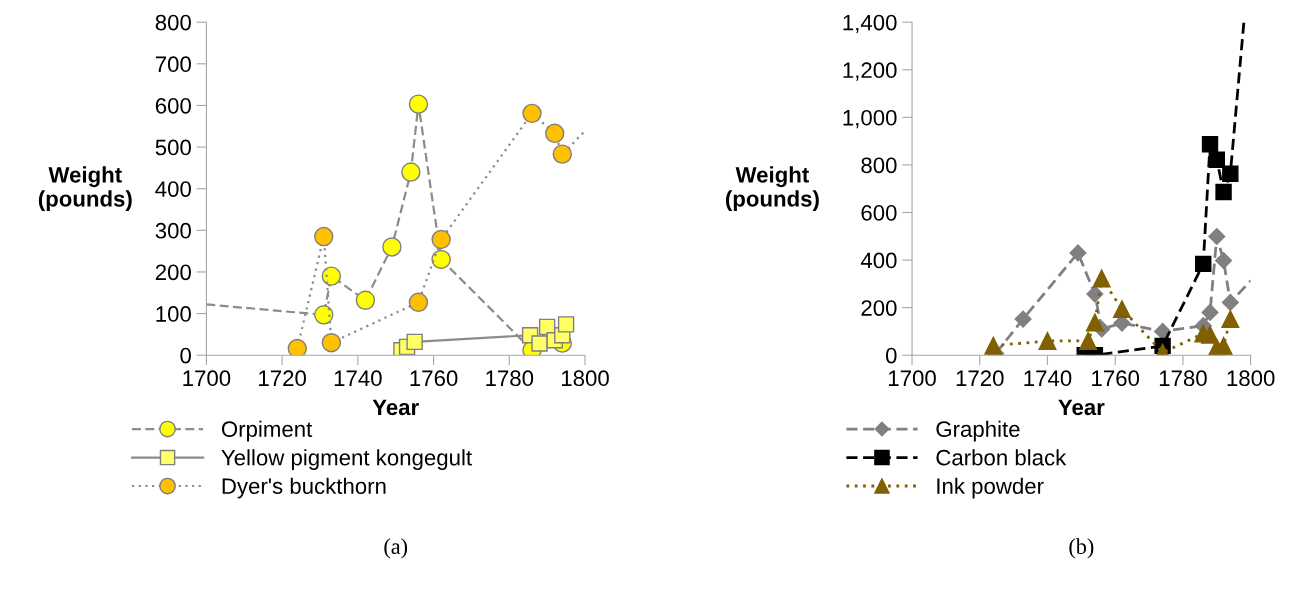  I want to click on legend-label: Graphite, so click(978, 431).